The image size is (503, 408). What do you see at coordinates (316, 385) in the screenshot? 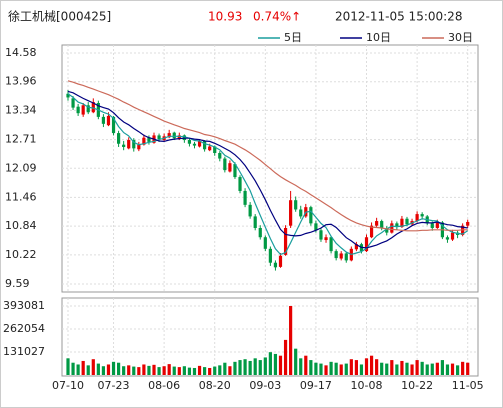
I see `x-tick-label: 09-17` at bounding box center [316, 385].